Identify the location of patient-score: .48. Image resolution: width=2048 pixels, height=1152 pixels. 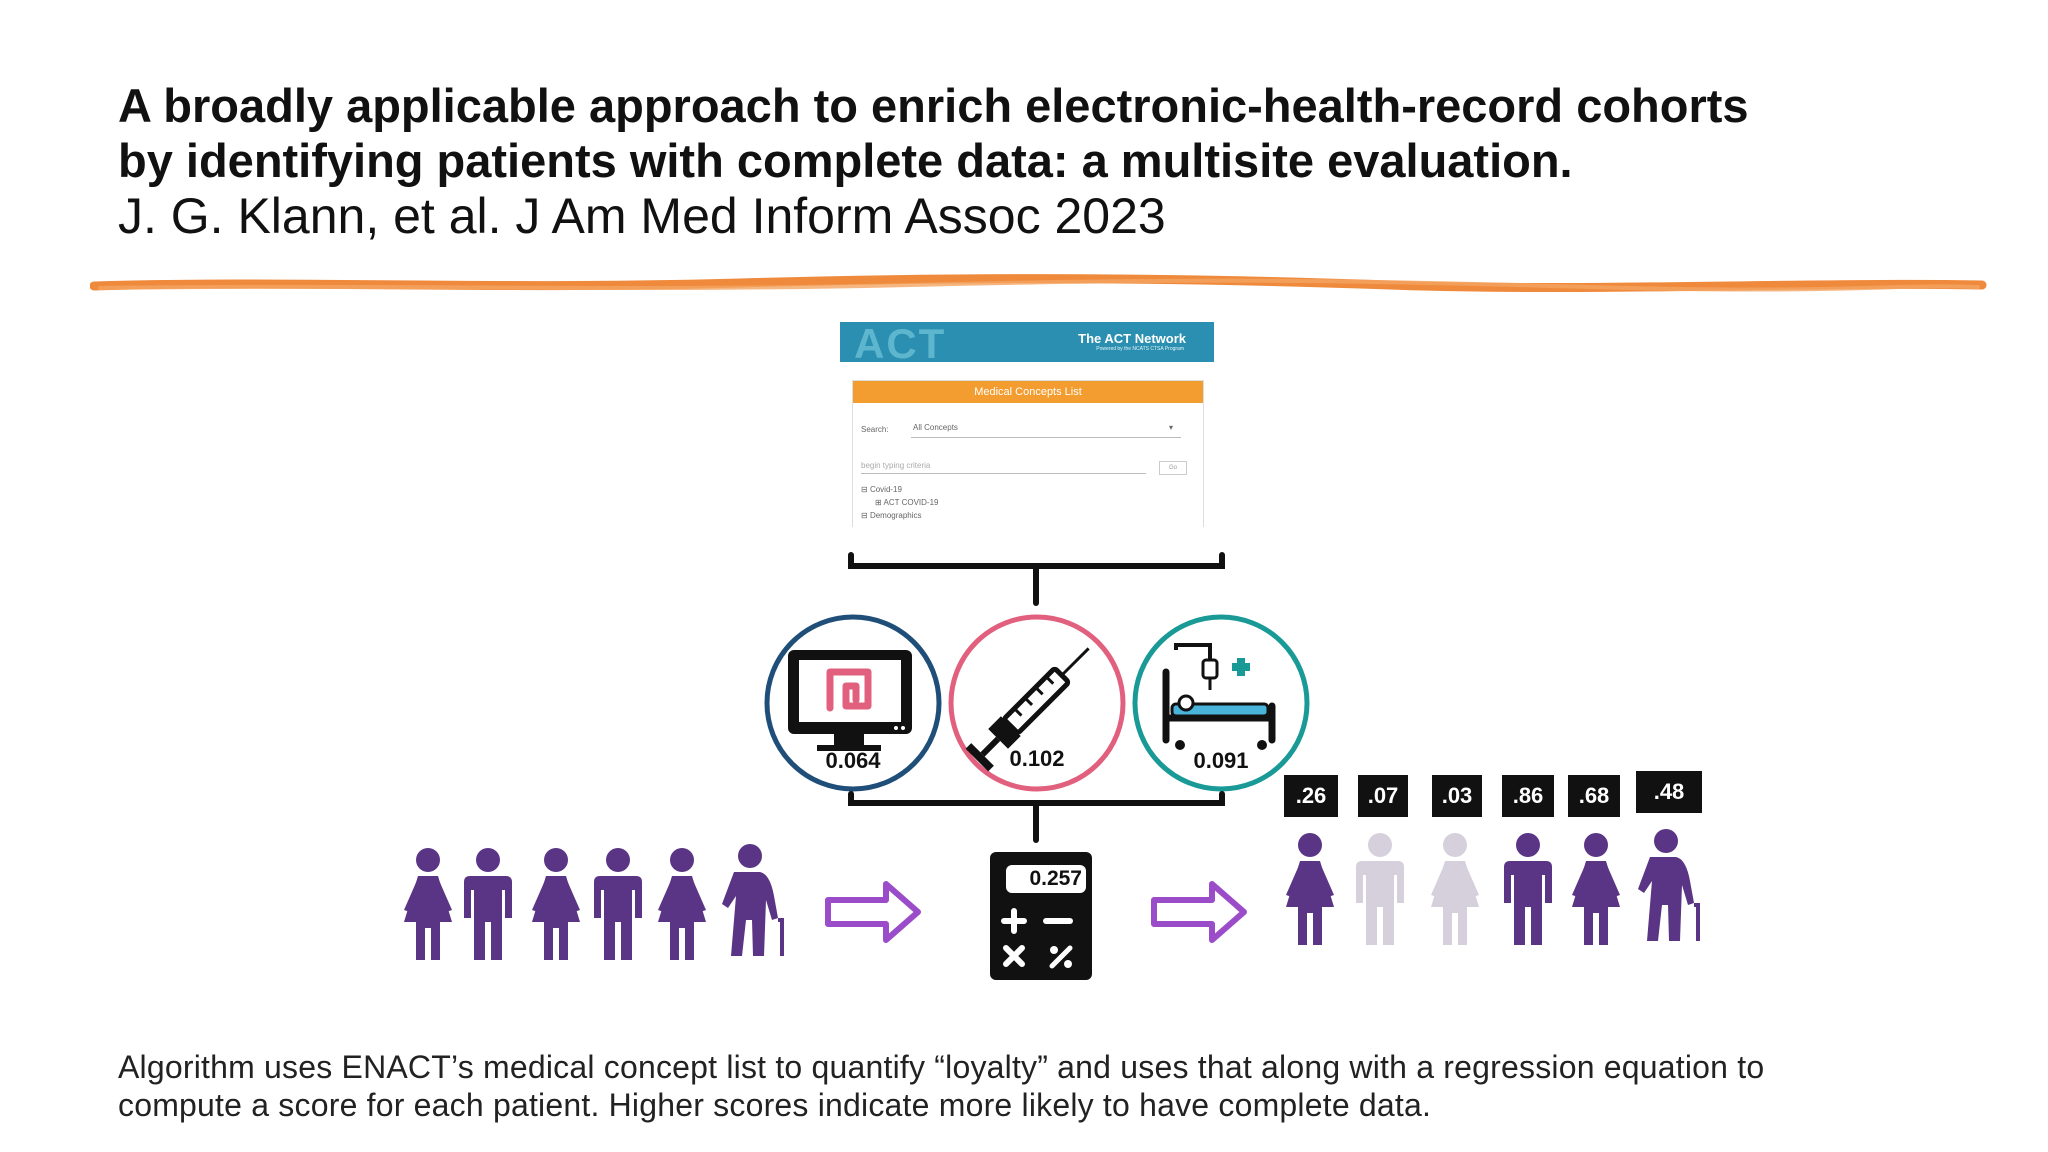
(1669, 792).